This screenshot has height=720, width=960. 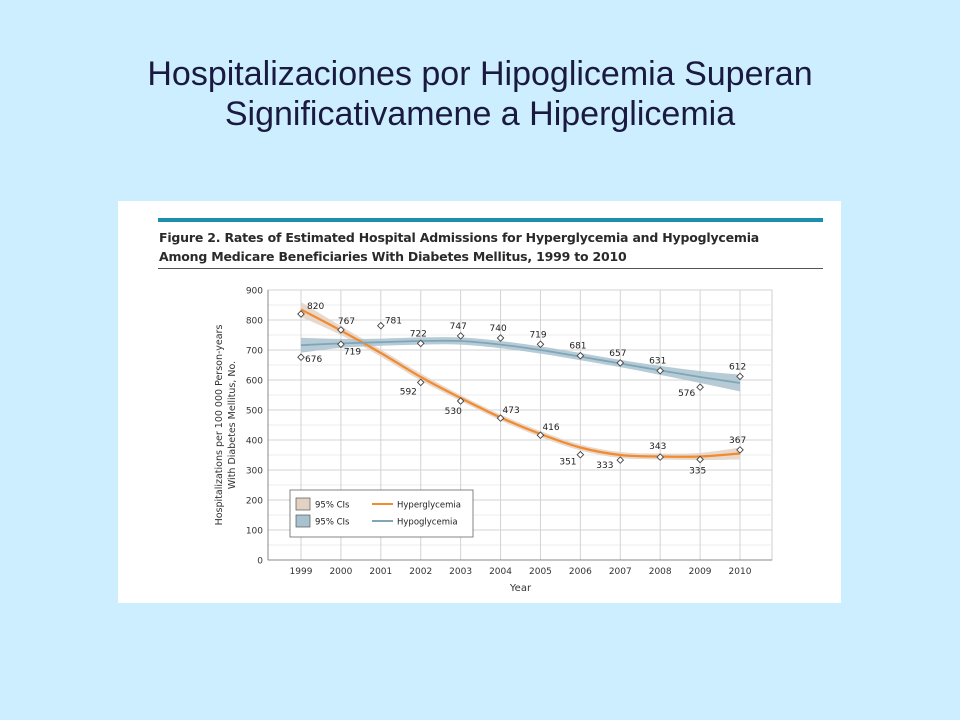 I want to click on data-label: 681, so click(x=577, y=347).